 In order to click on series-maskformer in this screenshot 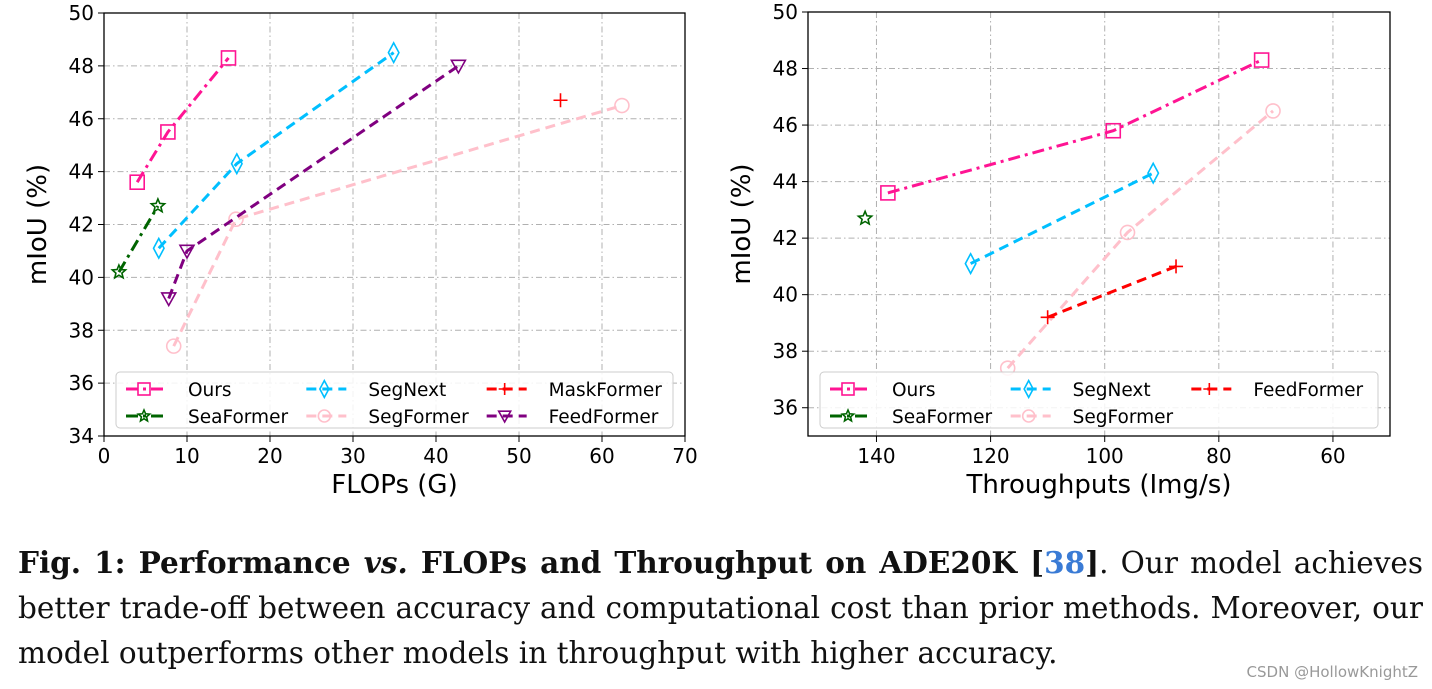, I will do `click(560, 100)`.